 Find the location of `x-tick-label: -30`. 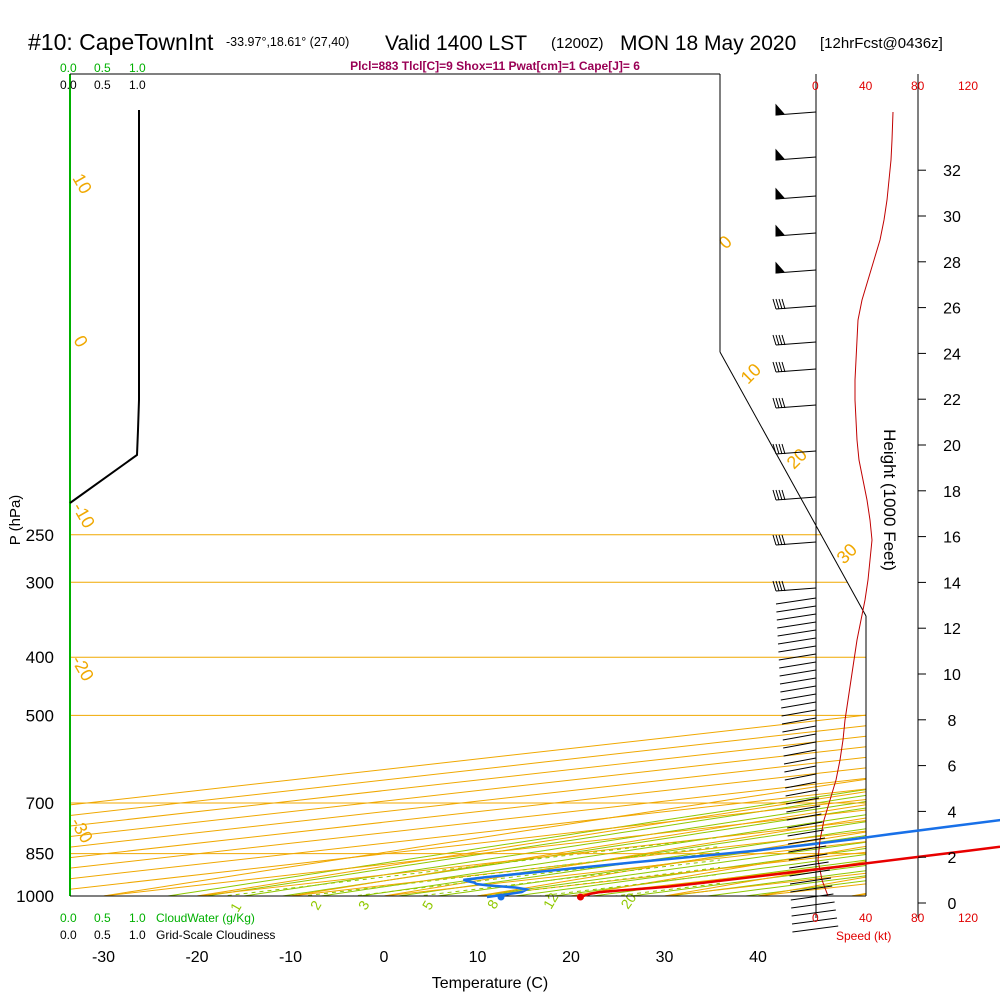

x-tick-label: -30 is located at coordinates (103, 957).